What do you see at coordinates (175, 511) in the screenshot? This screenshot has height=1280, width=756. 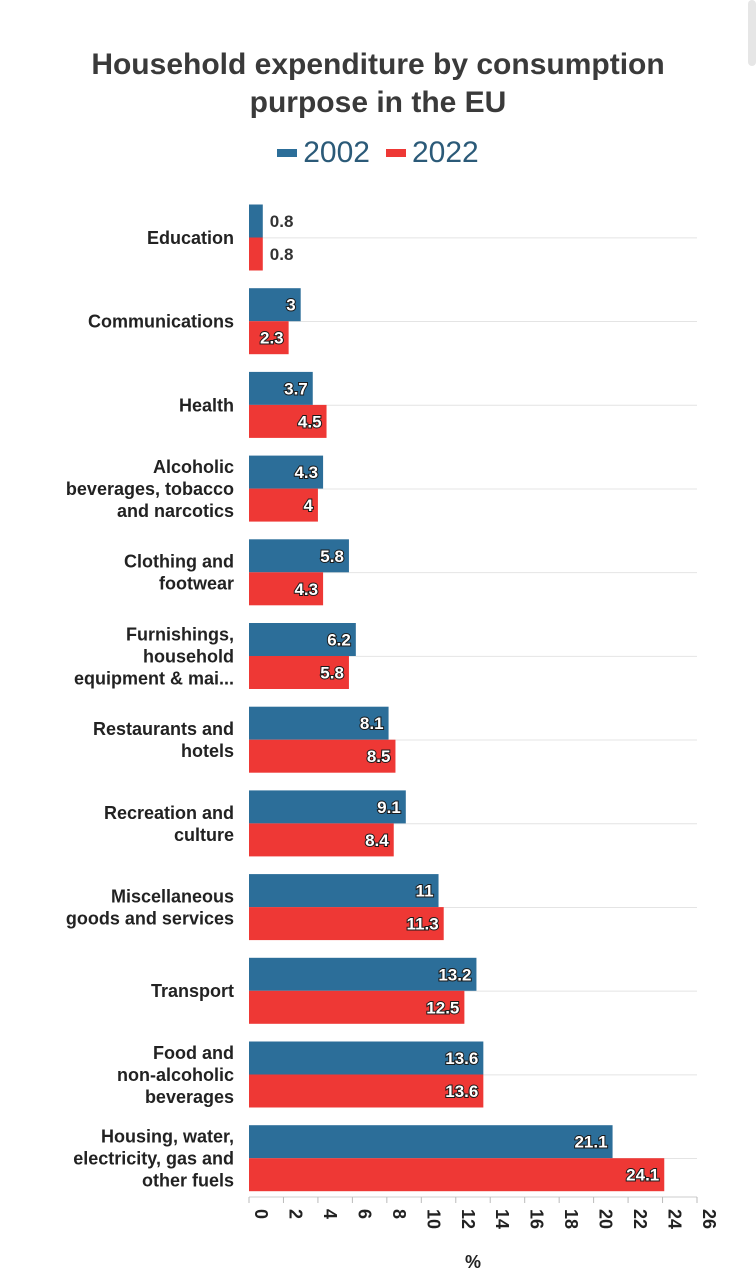 I see `category-label: and narcotics` at bounding box center [175, 511].